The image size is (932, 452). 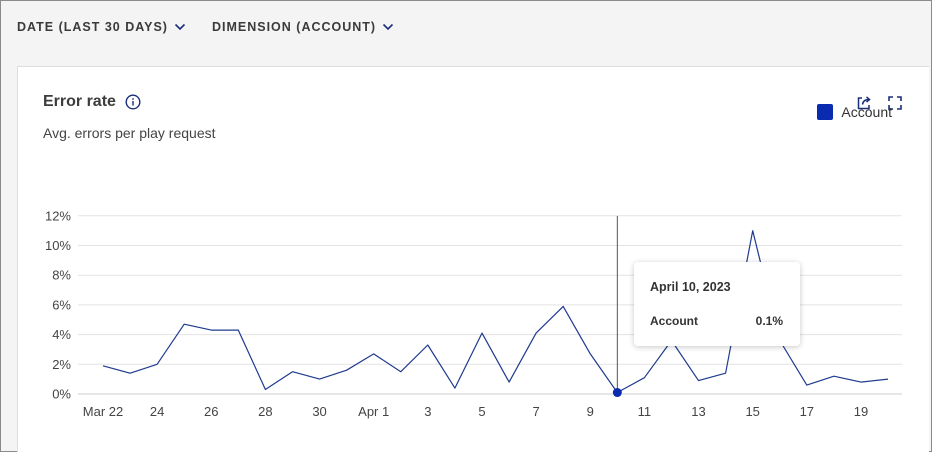 I want to click on chart-legend: Account, so click(x=854, y=112).